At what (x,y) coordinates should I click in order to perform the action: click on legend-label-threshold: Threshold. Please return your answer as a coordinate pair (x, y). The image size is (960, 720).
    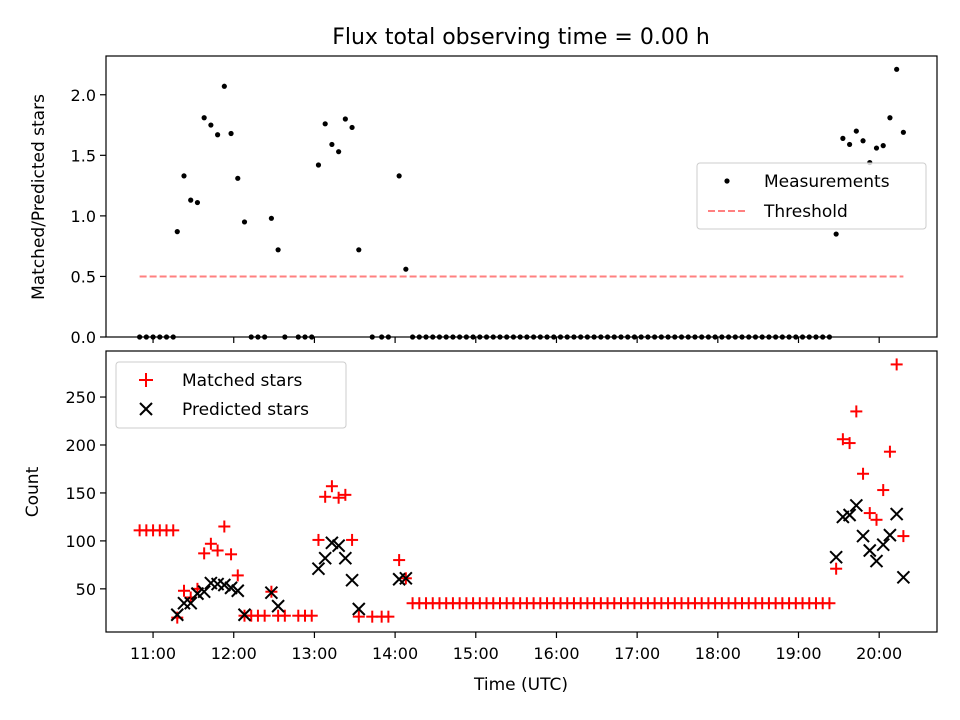
    Looking at the image, I should click on (805, 212).